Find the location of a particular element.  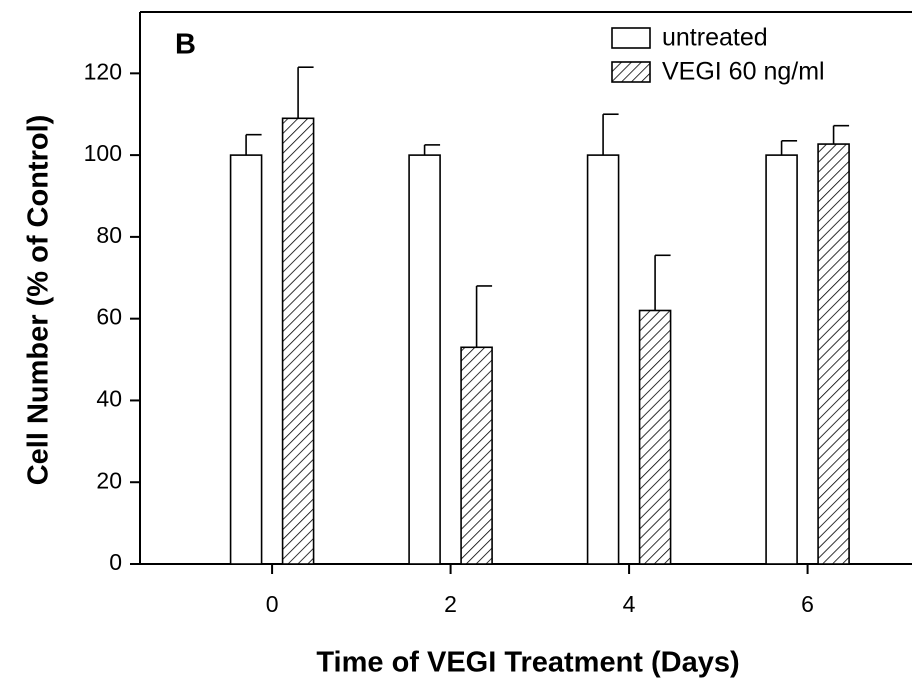

y-tick-label: 80 is located at coordinates (109, 235).